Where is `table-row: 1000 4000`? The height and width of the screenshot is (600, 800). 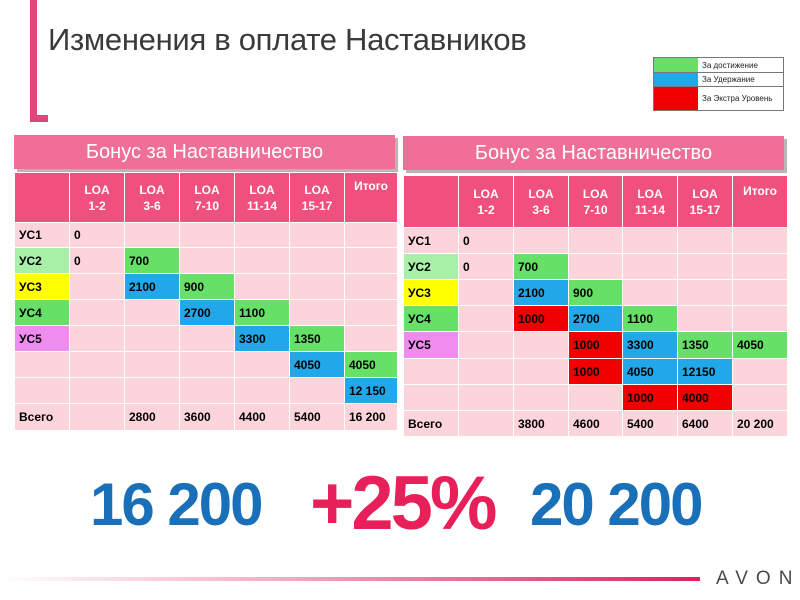 table-row: 1000 4000 is located at coordinates (595, 397).